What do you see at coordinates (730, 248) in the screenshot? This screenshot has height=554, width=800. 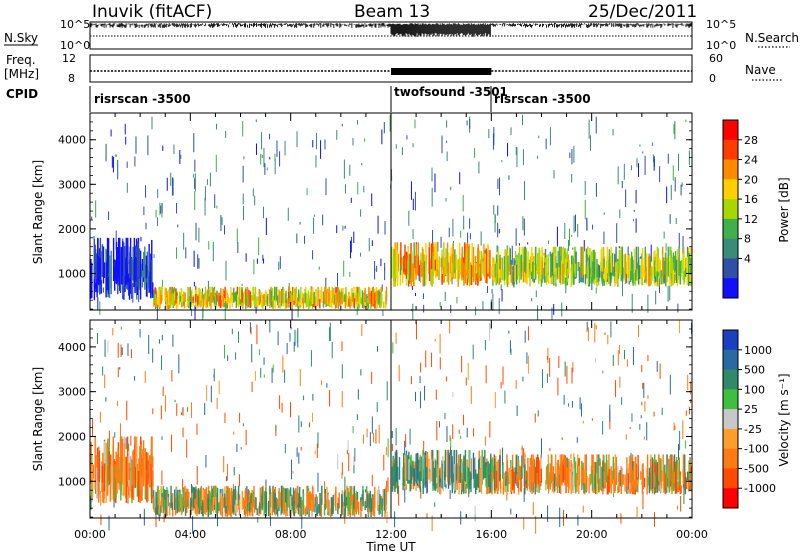 I see `power-colorbar-swatch` at bounding box center [730, 248].